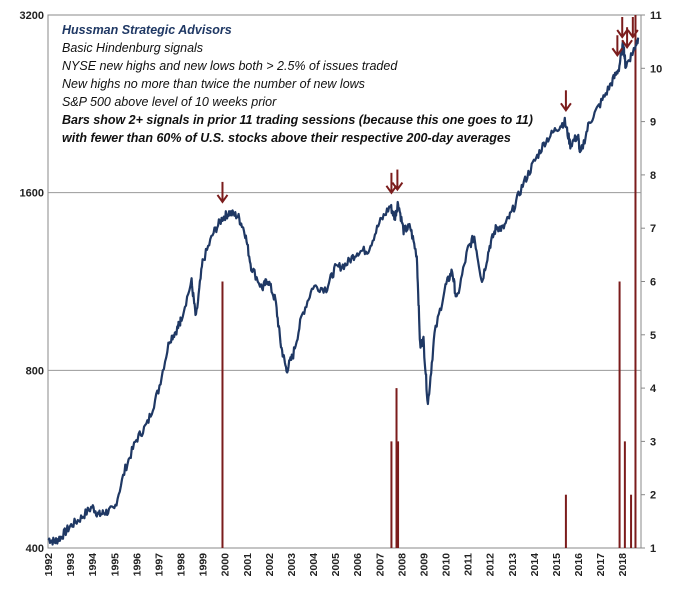 Image resolution: width=675 pixels, height=593 pixels. What do you see at coordinates (491, 565) in the screenshot?
I see `year-tick-label: 2012` at bounding box center [491, 565].